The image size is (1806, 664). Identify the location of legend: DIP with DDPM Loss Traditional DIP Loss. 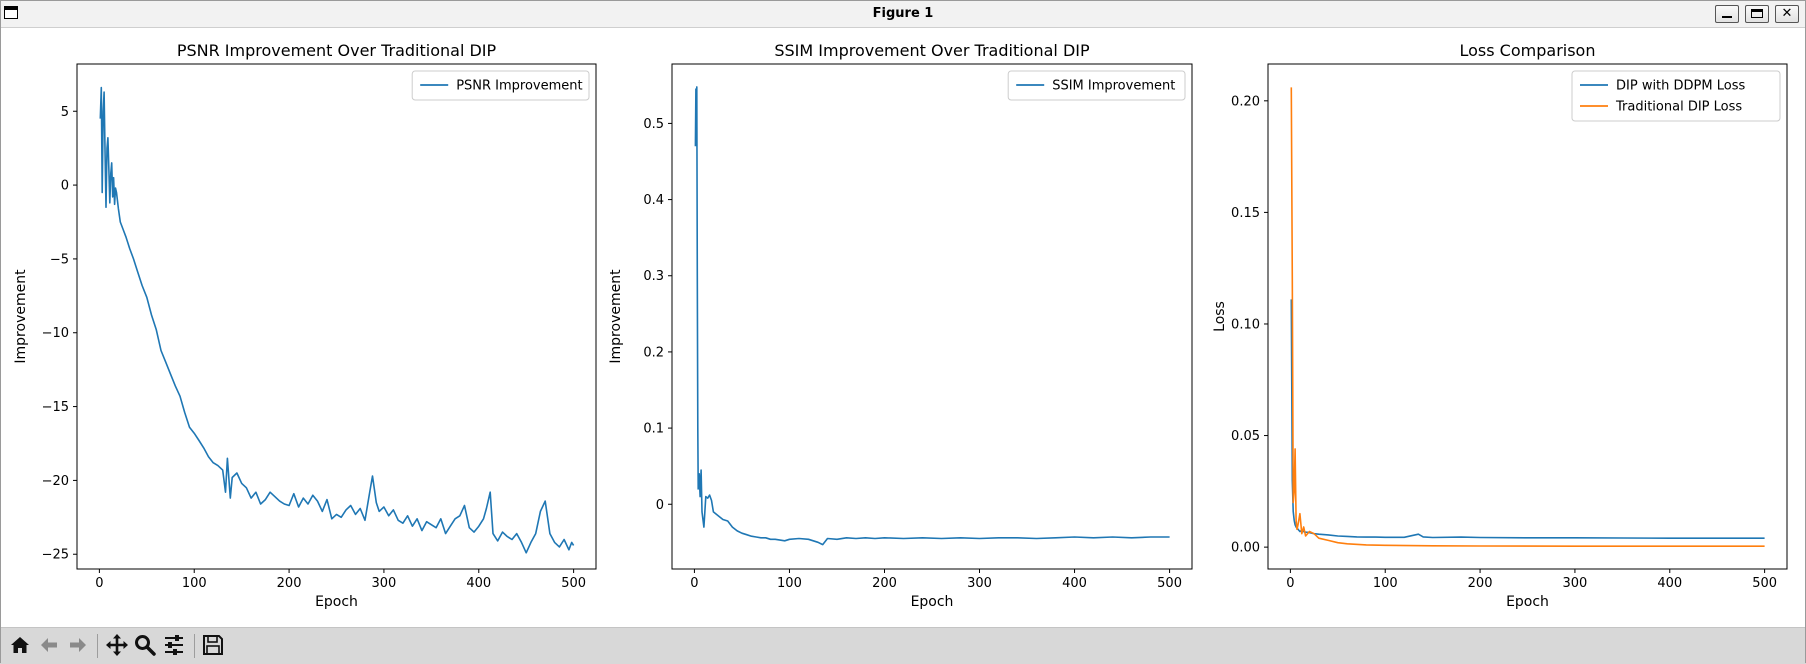
(1676, 96).